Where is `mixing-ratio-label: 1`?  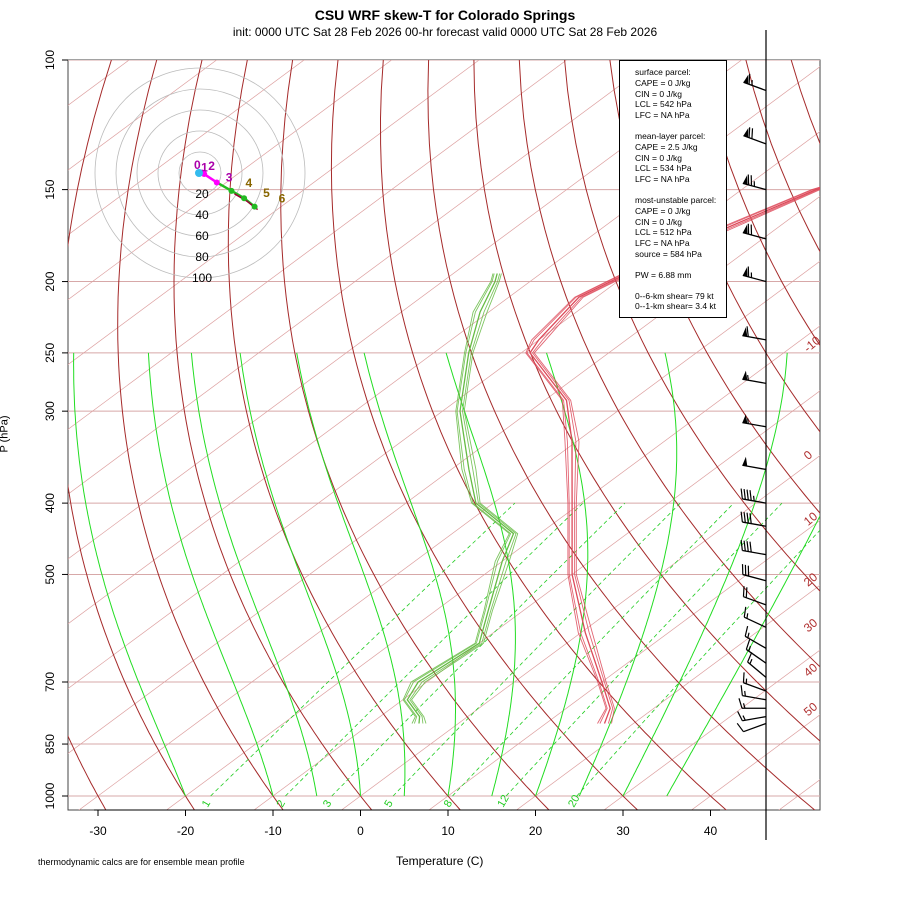
mixing-ratio-label: 1 is located at coordinates (206, 803).